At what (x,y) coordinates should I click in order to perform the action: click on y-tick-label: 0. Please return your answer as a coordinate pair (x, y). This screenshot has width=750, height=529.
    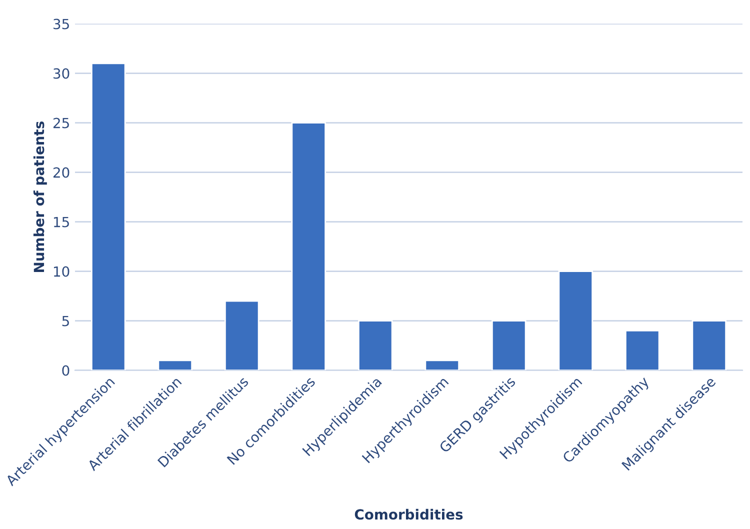
    Looking at the image, I should click on (66, 370).